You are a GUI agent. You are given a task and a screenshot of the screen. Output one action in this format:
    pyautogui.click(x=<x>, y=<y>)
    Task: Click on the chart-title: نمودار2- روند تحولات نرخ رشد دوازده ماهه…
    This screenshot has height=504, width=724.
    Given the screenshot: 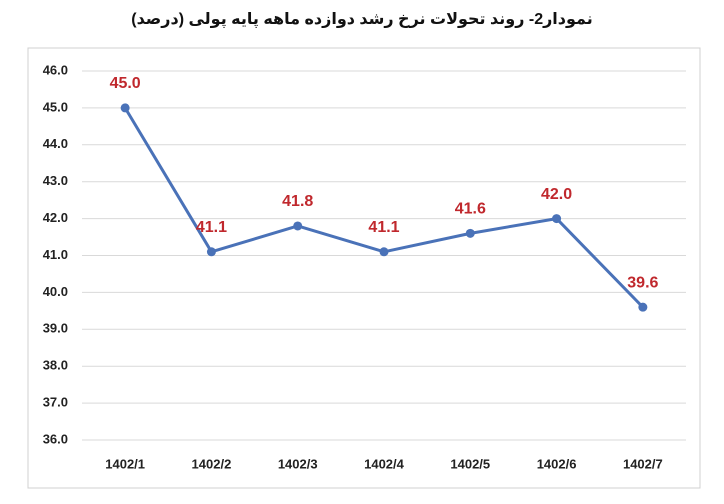 What is the action you would take?
    pyautogui.click(x=362, y=20)
    